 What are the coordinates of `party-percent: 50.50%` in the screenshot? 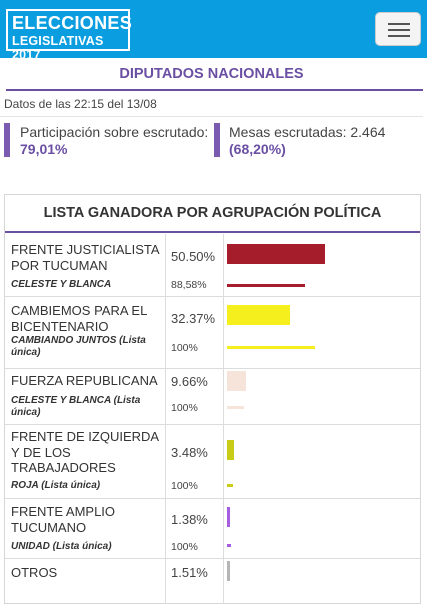 It's located at (193, 256).